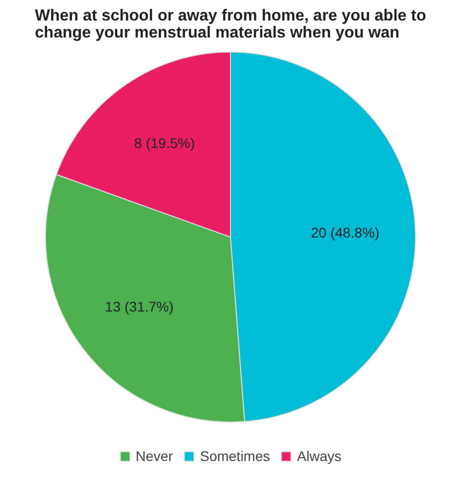 Image resolution: width=476 pixels, height=486 pixels. What do you see at coordinates (164, 143) in the screenshot?
I see `data-label: 8 (19.5%)` at bounding box center [164, 143].